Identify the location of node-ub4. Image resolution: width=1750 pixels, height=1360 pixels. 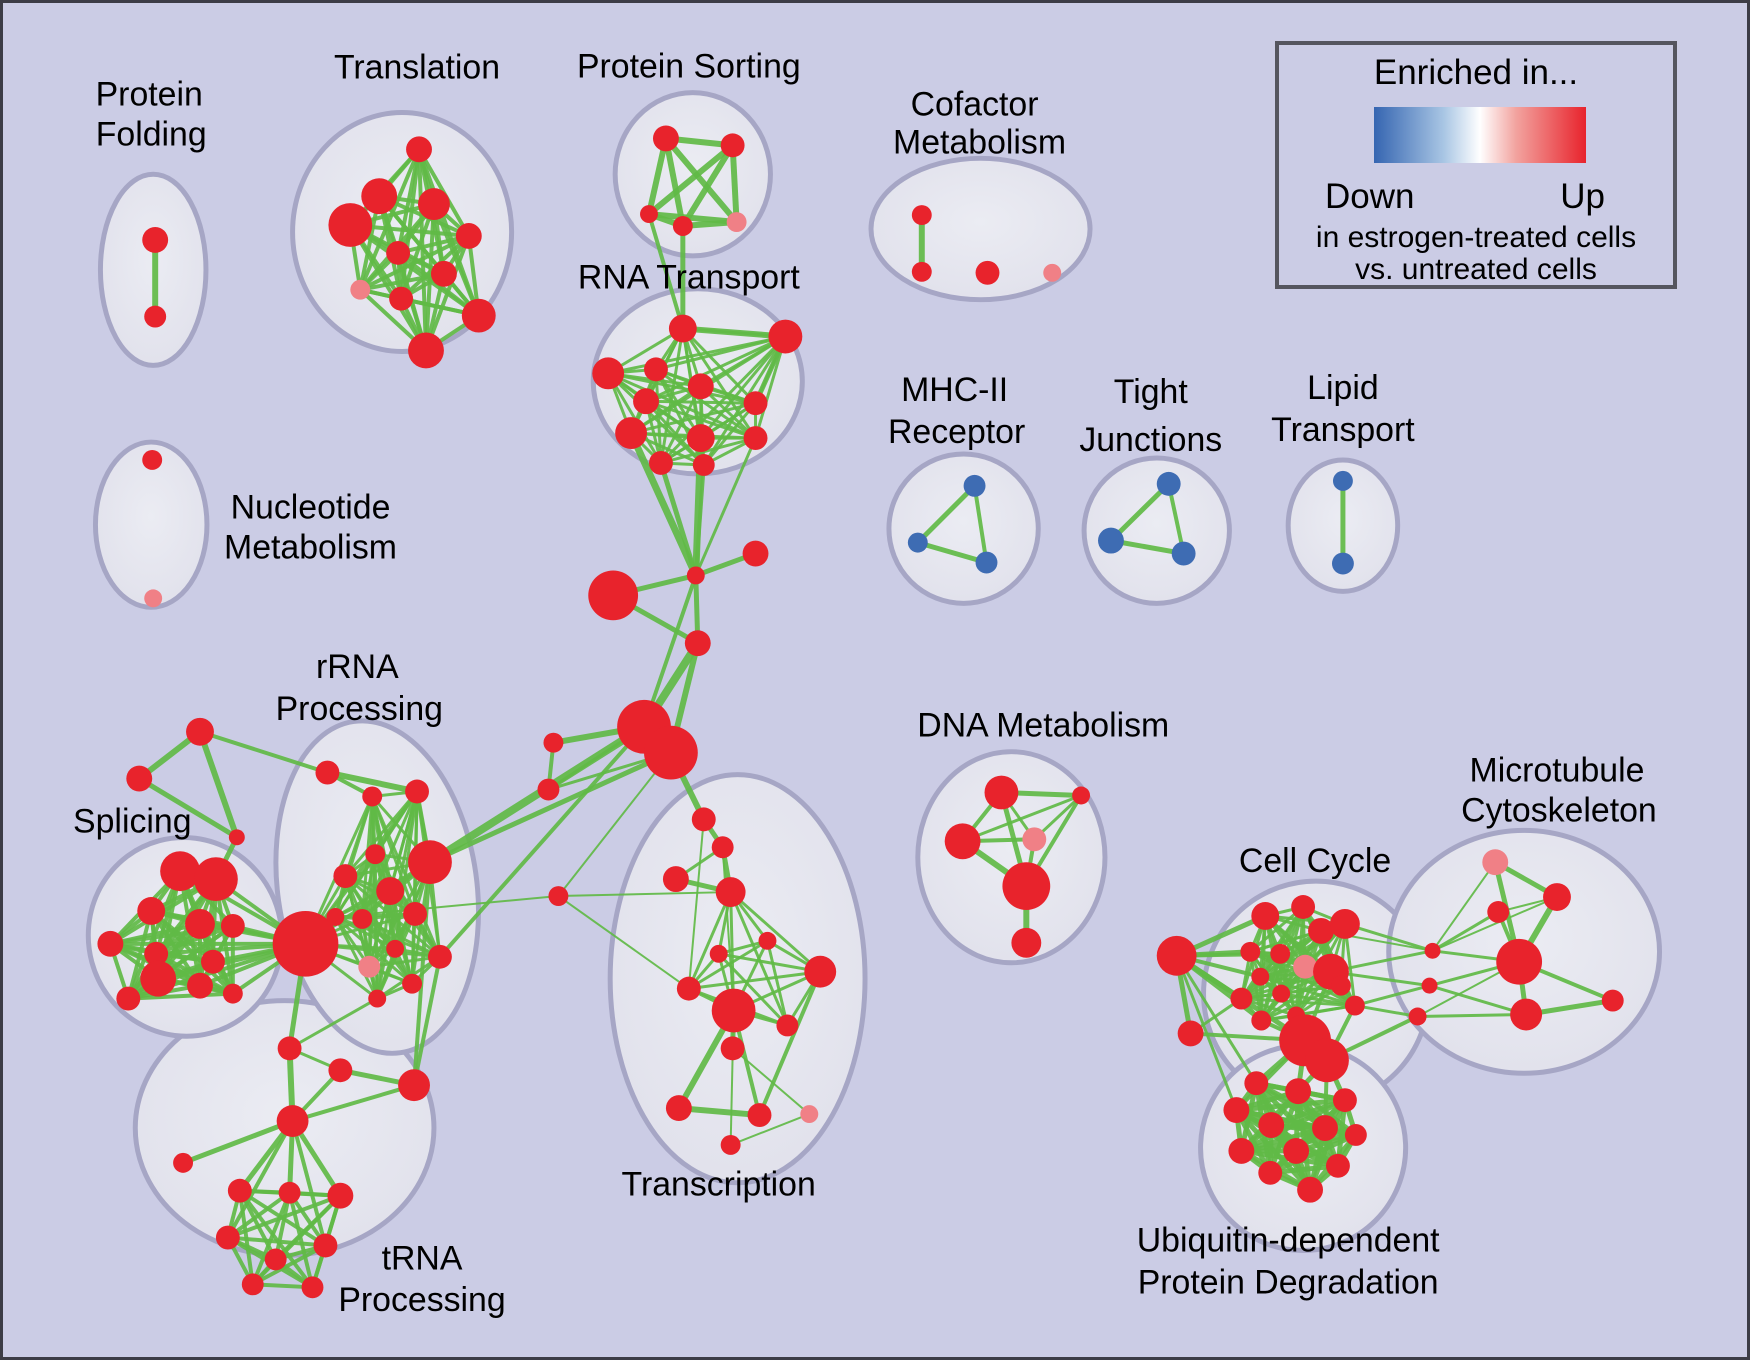
(1236, 1110).